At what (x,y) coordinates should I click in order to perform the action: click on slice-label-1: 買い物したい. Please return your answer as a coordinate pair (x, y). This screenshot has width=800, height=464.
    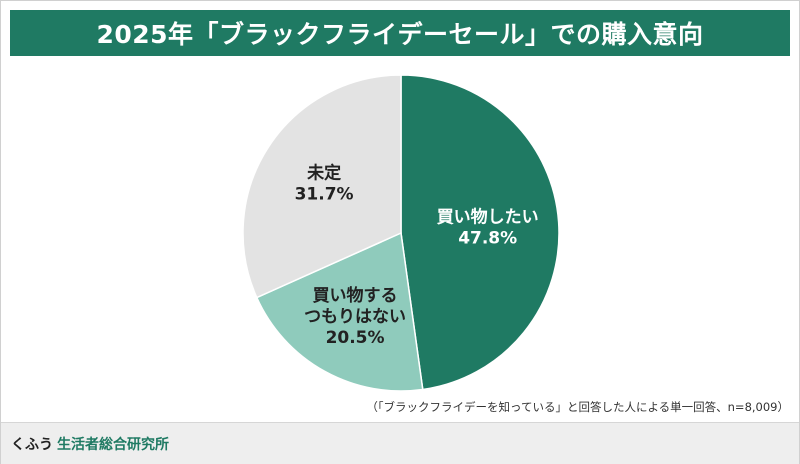
    Looking at the image, I should click on (488, 216).